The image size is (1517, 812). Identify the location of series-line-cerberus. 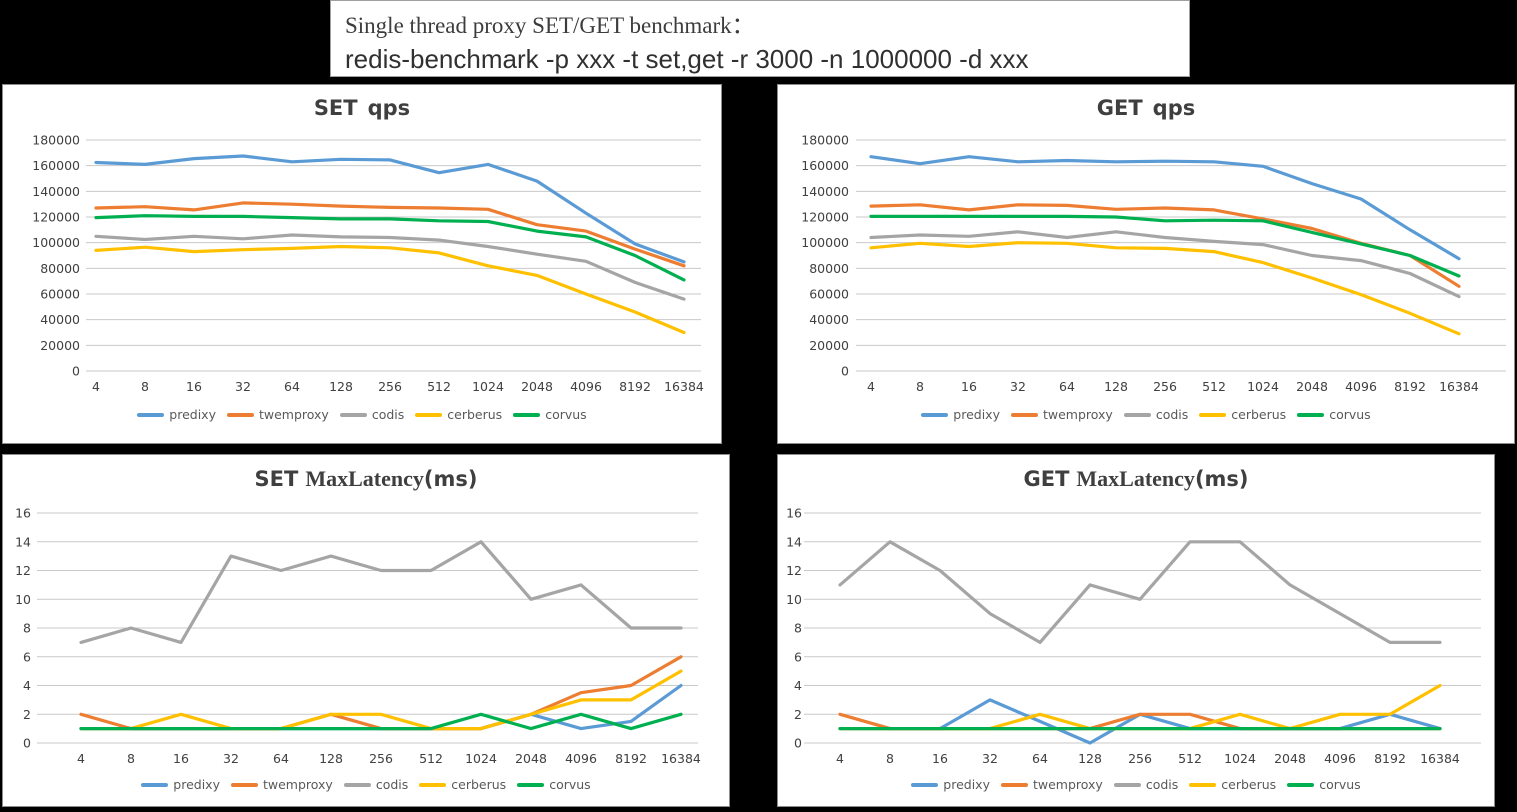
(390, 289).